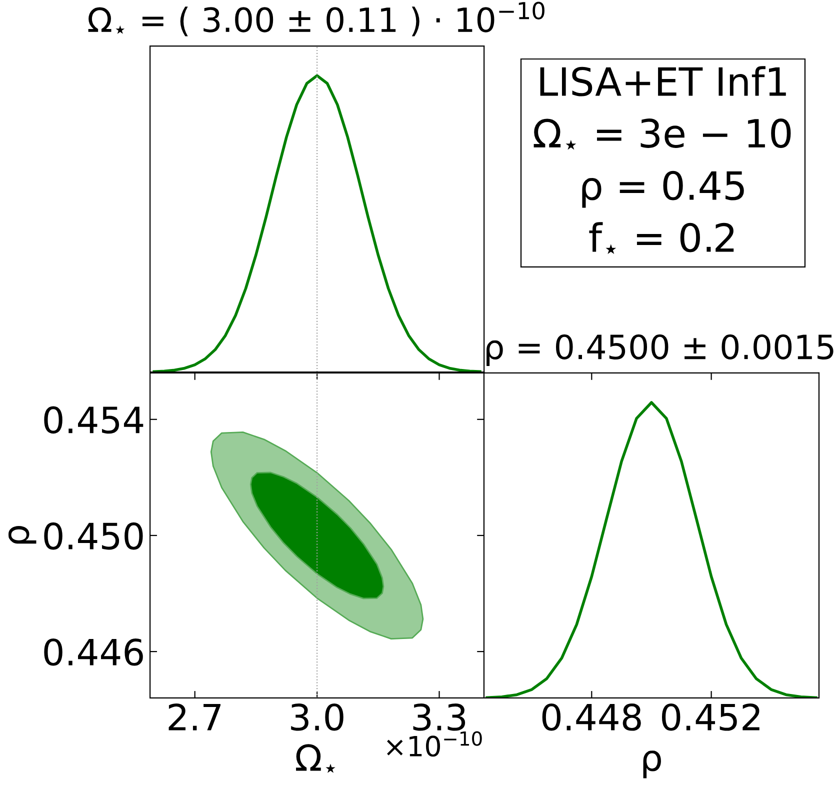  What do you see at coordinates (439, 717) in the screenshot?
I see `x-tick-label: 3.3` at bounding box center [439, 717].